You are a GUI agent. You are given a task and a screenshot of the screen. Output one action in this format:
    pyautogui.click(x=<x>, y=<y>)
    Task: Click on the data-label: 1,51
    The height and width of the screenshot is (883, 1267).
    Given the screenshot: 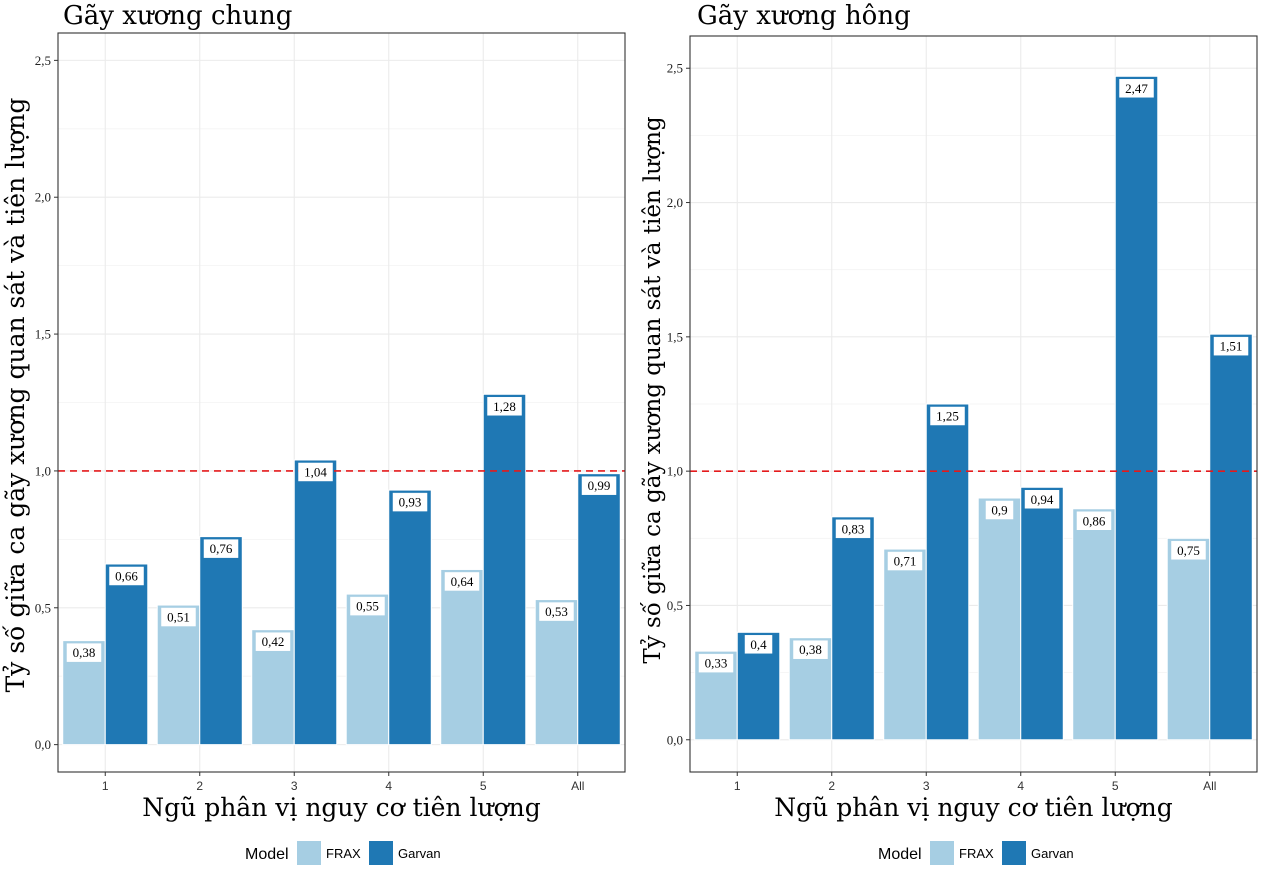 What is the action you would take?
    pyautogui.click(x=1231, y=346)
    